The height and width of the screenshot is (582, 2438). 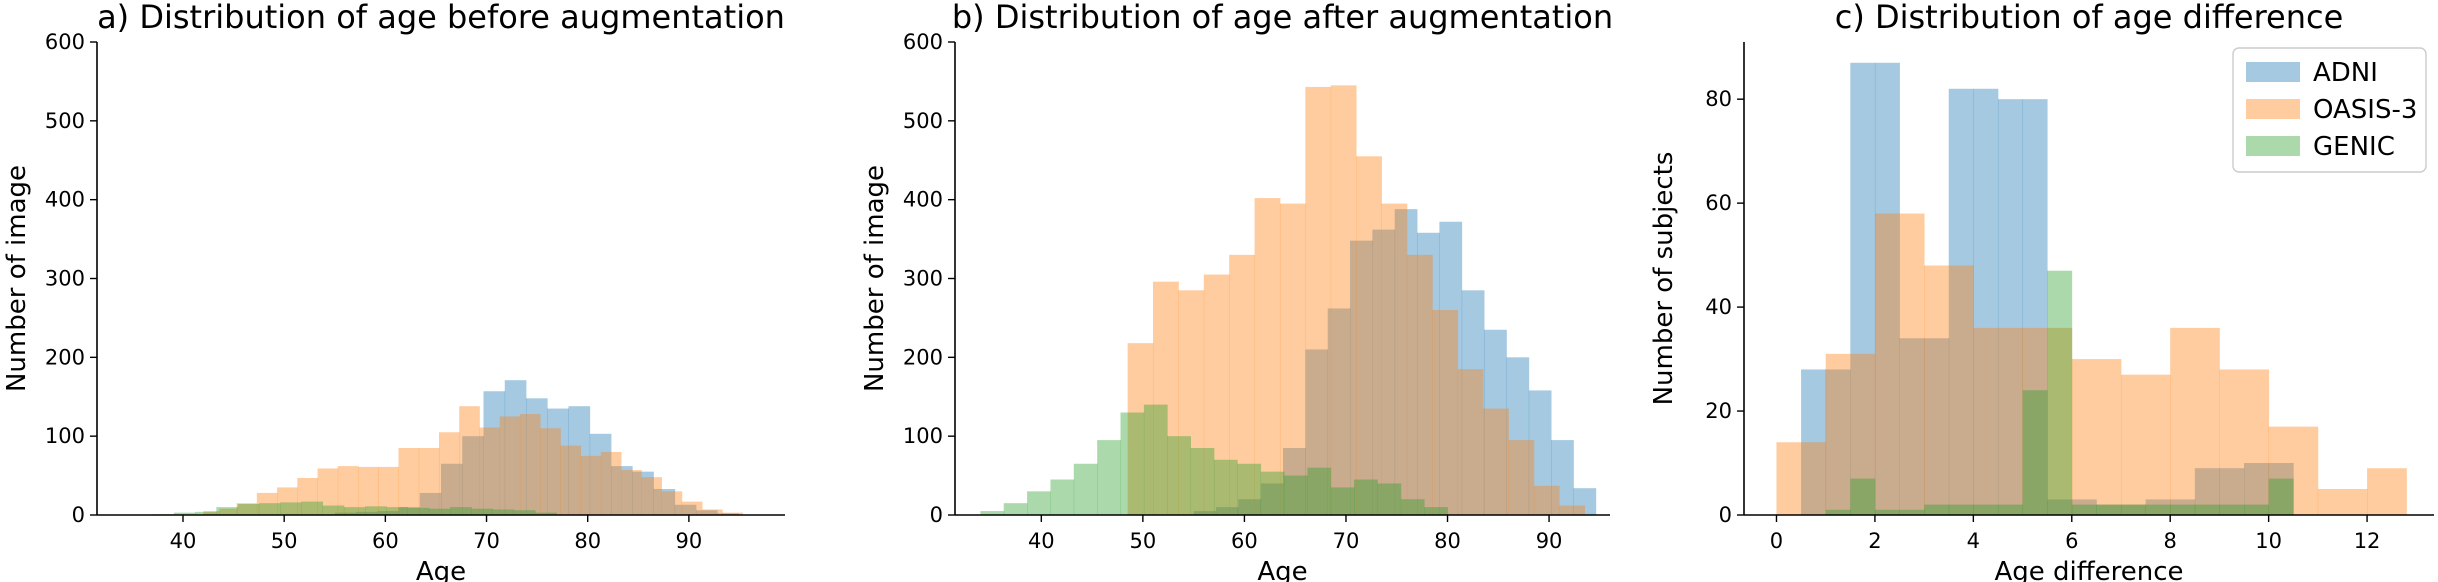 I want to click on x-tick-label: 60, so click(x=1244, y=541).